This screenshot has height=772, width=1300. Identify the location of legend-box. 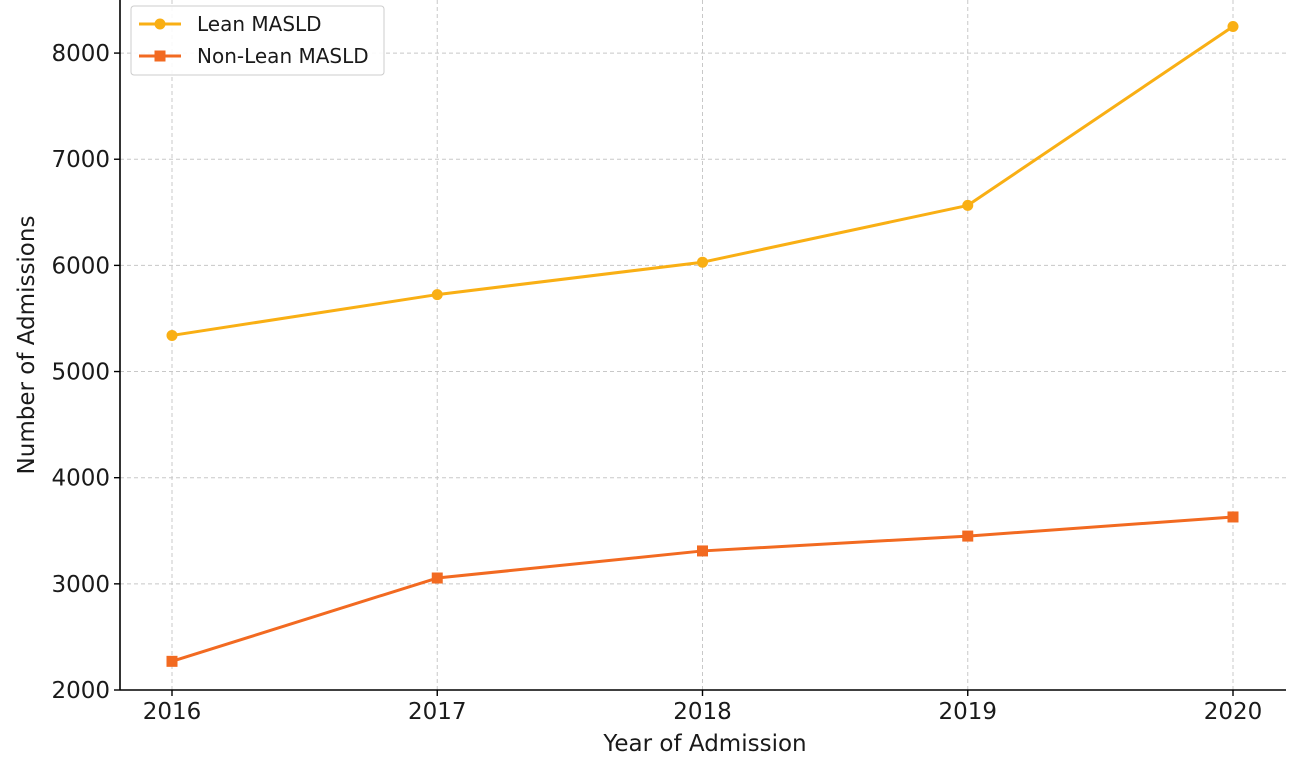
(257, 40).